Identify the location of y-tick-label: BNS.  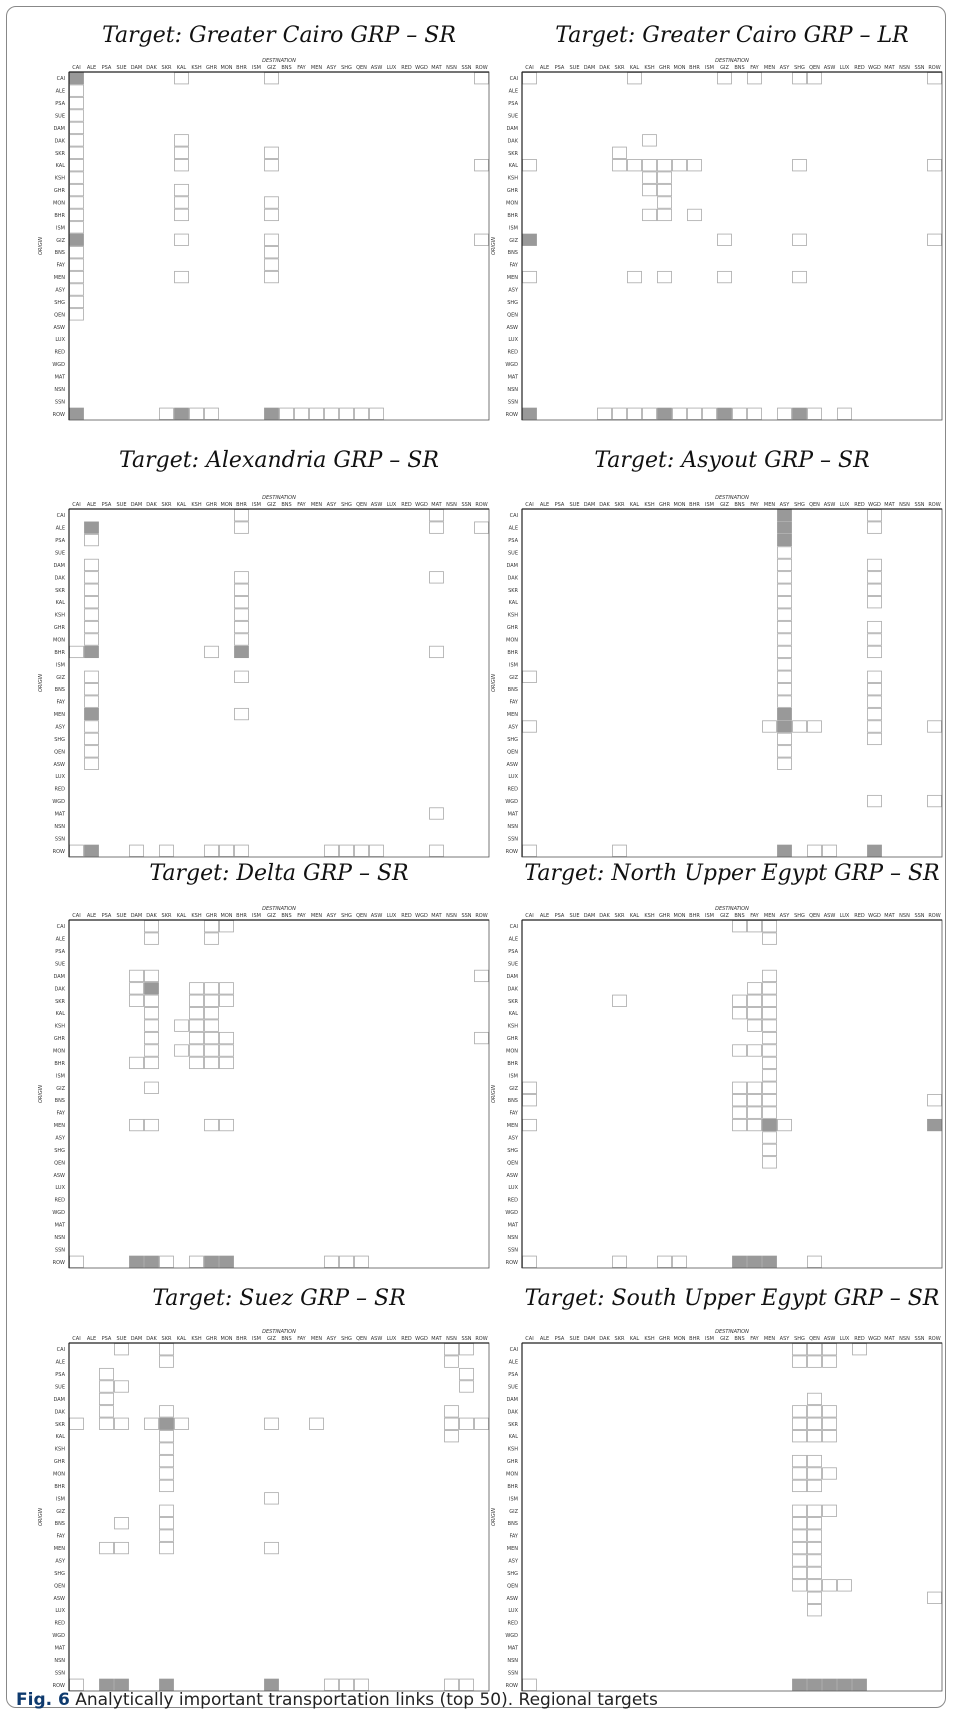
(513, 690).